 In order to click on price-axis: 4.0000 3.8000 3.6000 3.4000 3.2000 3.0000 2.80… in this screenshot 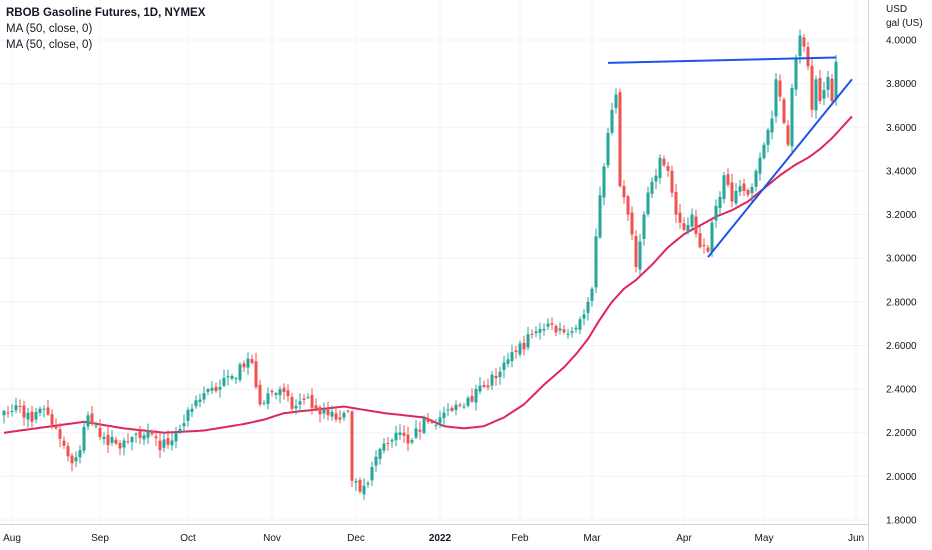, I will do `click(895, 275)`.